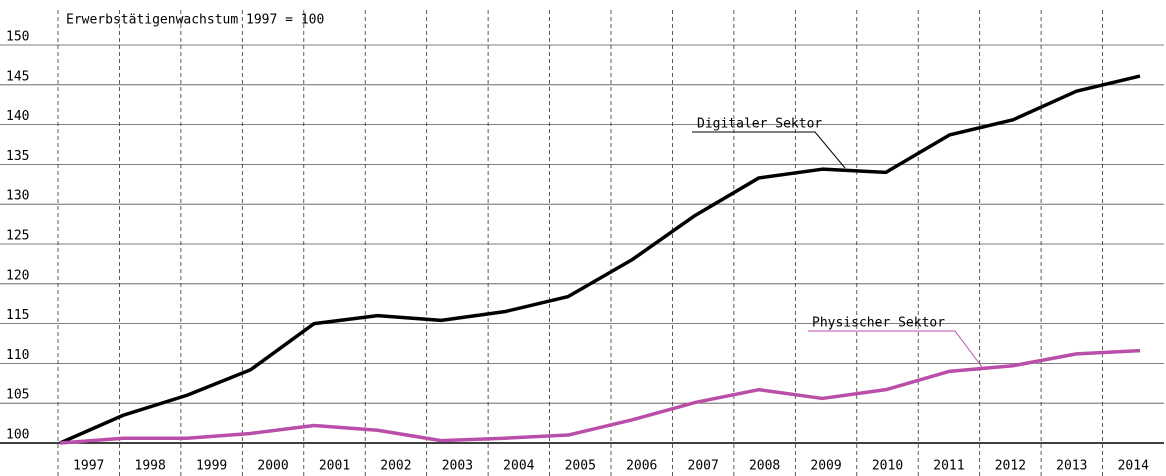  What do you see at coordinates (641, 466) in the screenshot?
I see `x-tick-label: 2006` at bounding box center [641, 466].